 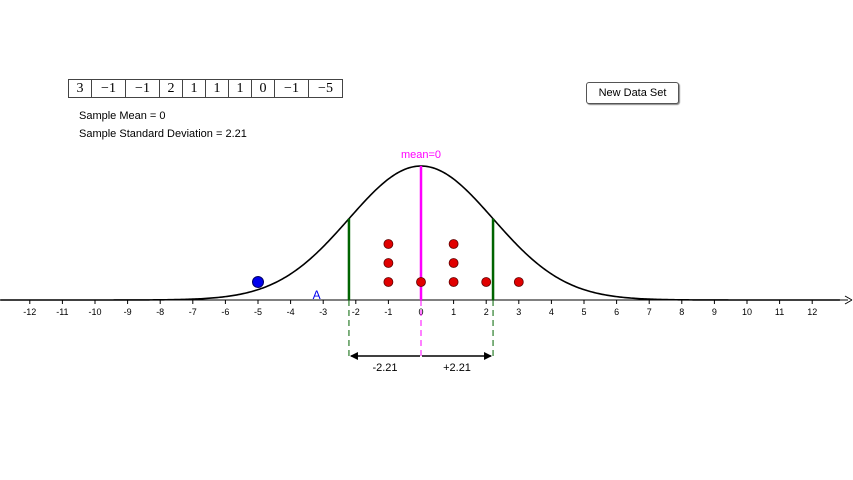 What do you see at coordinates (848, 300) in the screenshot?
I see `x-axis-arrow` at bounding box center [848, 300].